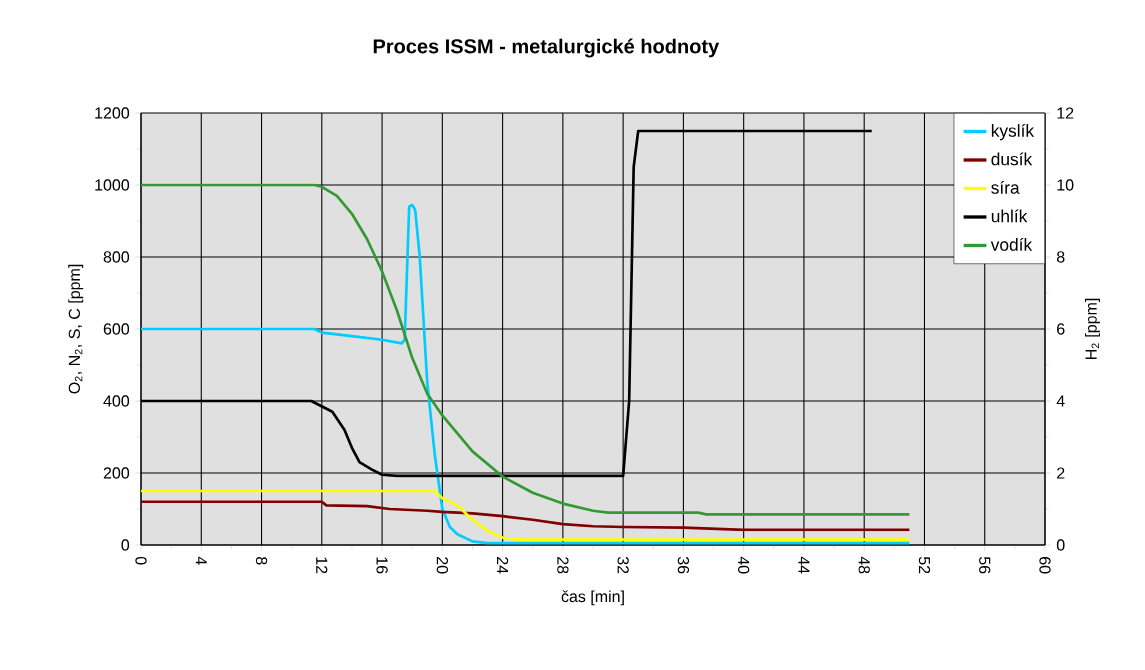  I want to click on x-tick-label: 48, so click(864, 565).